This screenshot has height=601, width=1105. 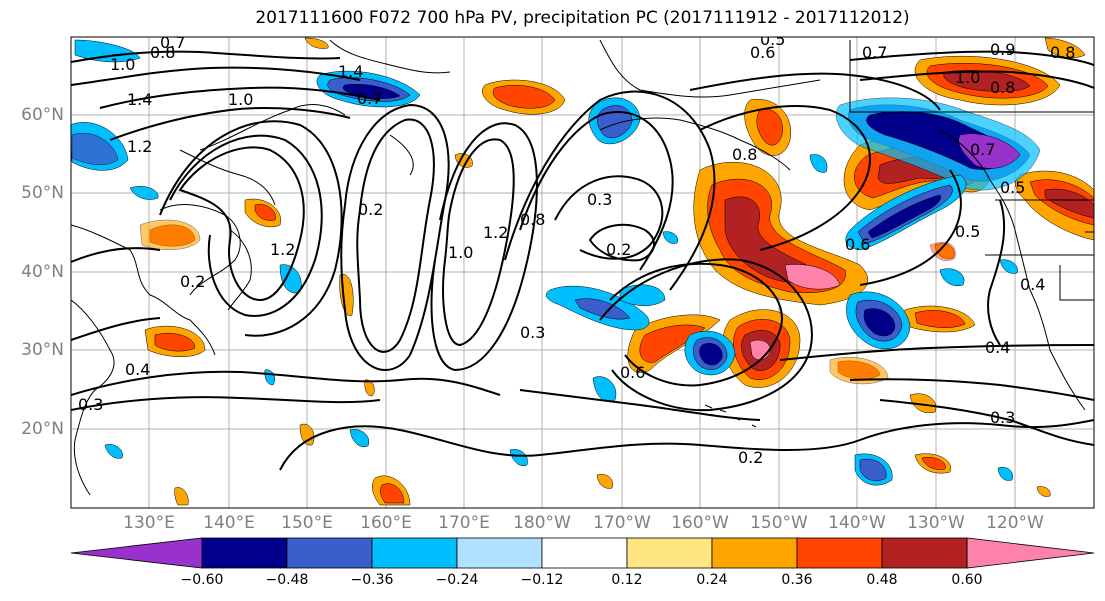 What do you see at coordinates (1015, 523) in the screenshot?
I see `lon-label: 120°W` at bounding box center [1015, 523].